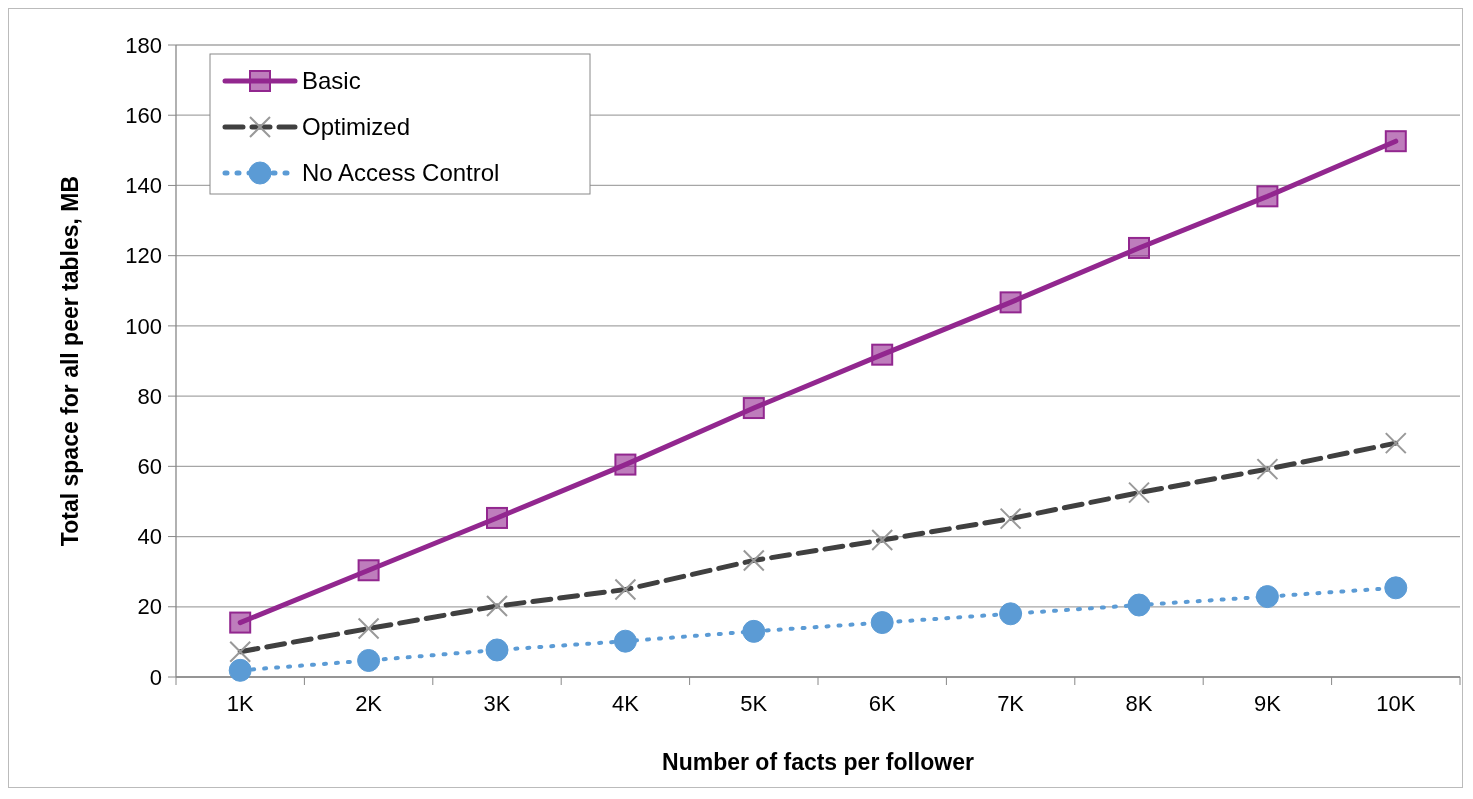 The image size is (1473, 799). I want to click on y-tick-label: 40, so click(149, 537).